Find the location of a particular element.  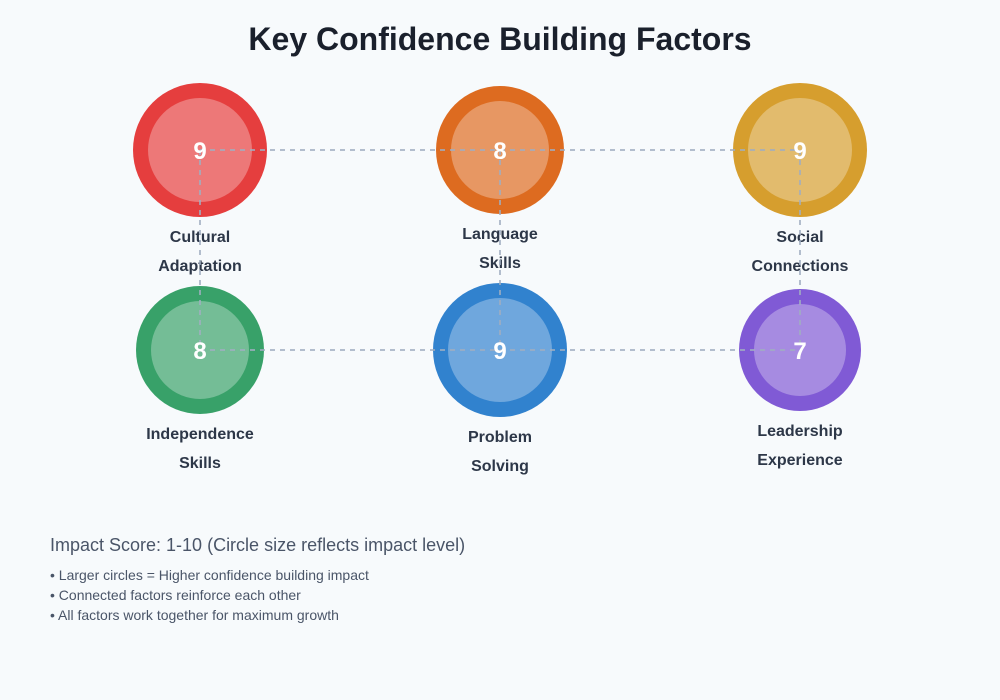

factor-node: Social Connections is located at coordinates (800, 179).